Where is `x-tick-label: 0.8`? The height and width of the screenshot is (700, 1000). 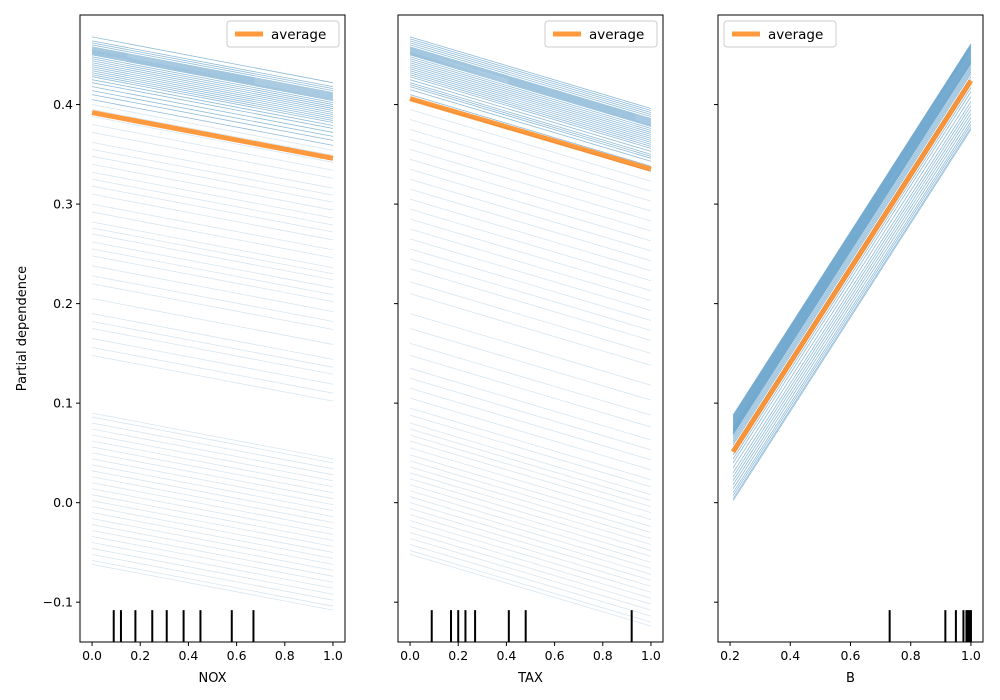 x-tick-label: 0.8 is located at coordinates (603, 655).